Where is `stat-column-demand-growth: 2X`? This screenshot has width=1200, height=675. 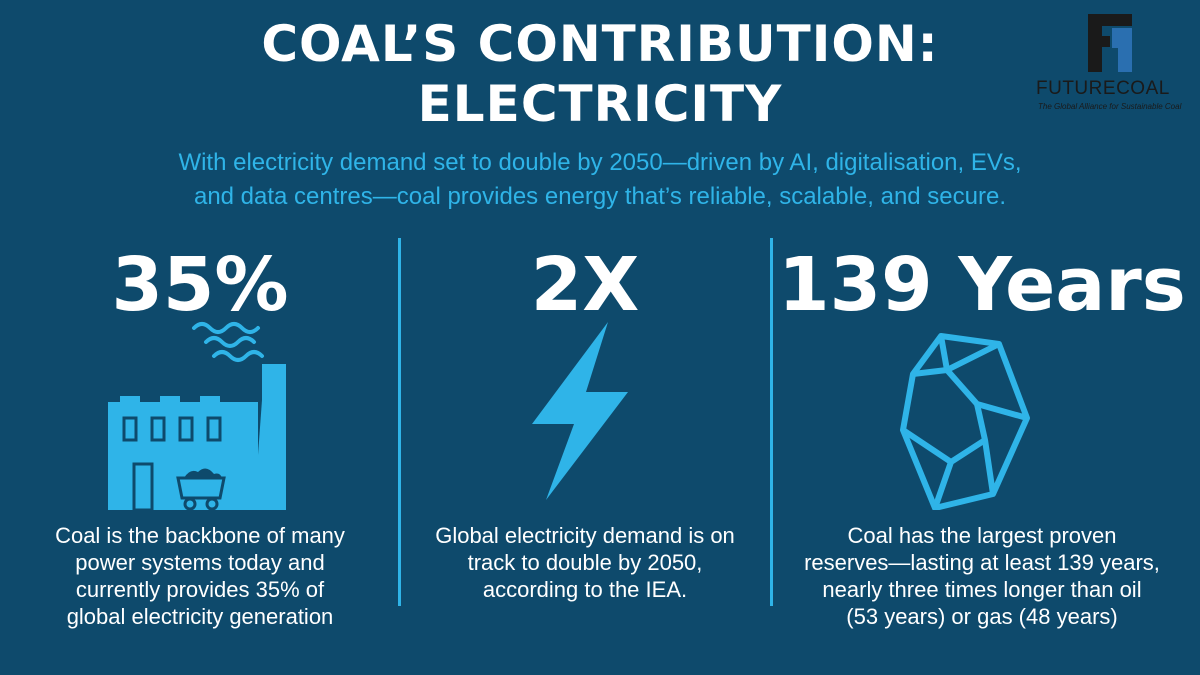 stat-column-demand-growth: 2X is located at coordinates (585, 285).